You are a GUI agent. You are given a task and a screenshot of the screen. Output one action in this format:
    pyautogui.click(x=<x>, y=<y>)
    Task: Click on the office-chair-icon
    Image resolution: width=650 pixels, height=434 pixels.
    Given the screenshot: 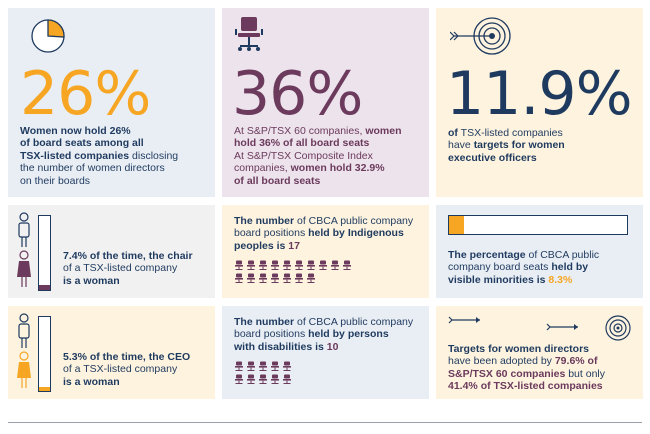 What is the action you would take?
    pyautogui.click(x=249, y=34)
    